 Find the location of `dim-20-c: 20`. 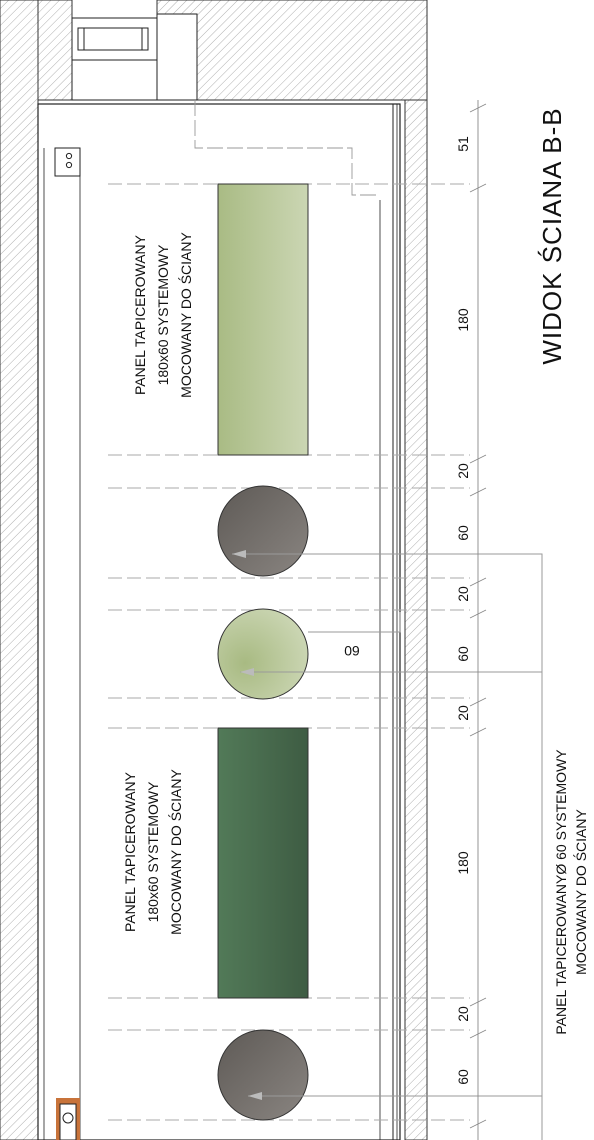

dim-20-c: 20 is located at coordinates (463, 713).